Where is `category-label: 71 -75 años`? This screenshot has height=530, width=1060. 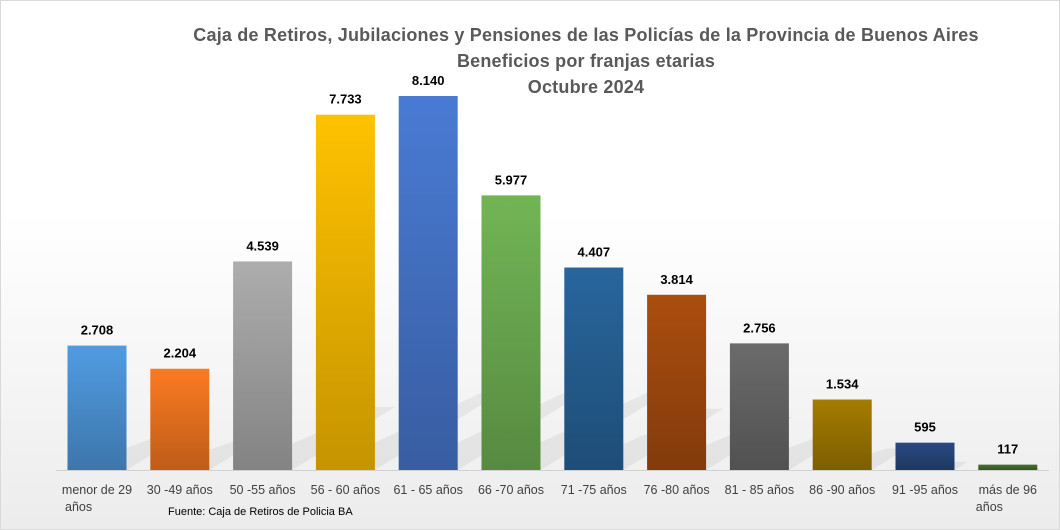 category-label: 71 -75 años is located at coordinates (594, 490).